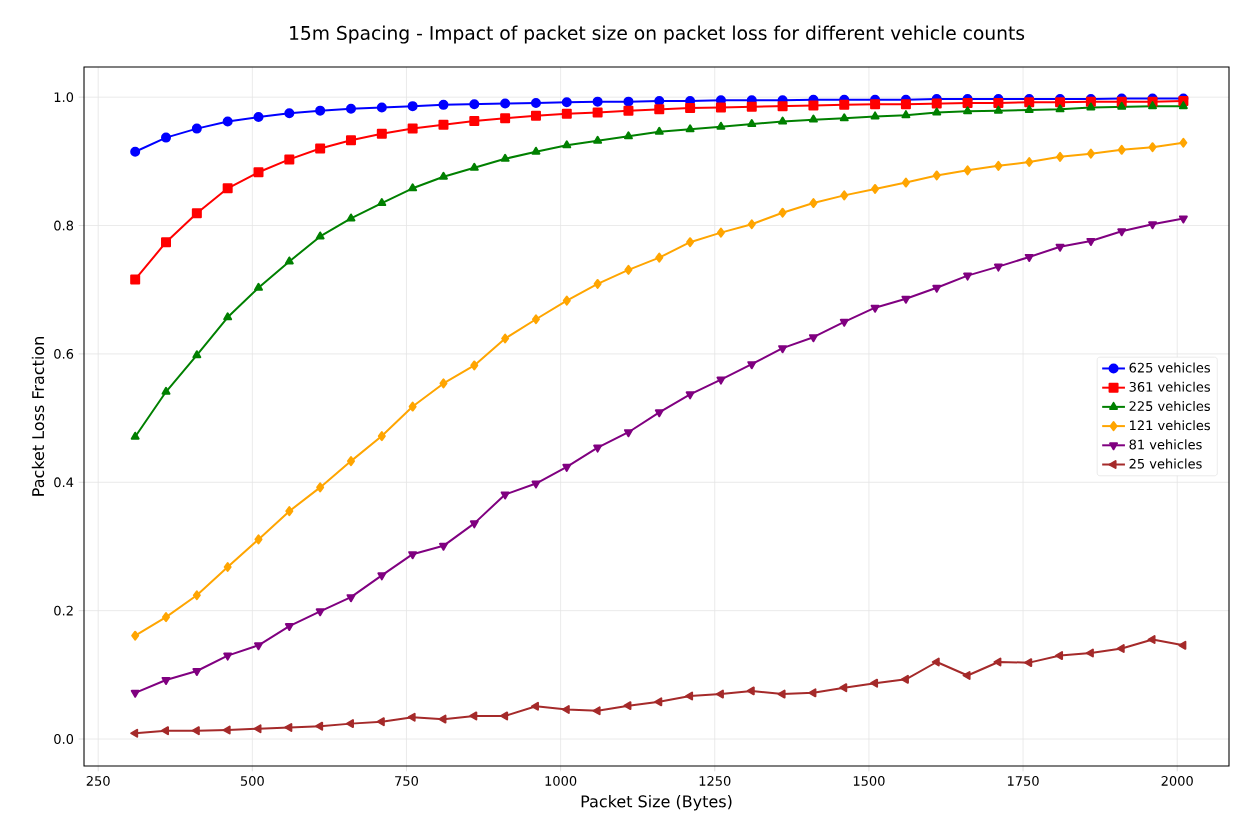  Describe the element at coordinates (64, 97) in the screenshot. I see `y-tick-label: 1.0` at that location.